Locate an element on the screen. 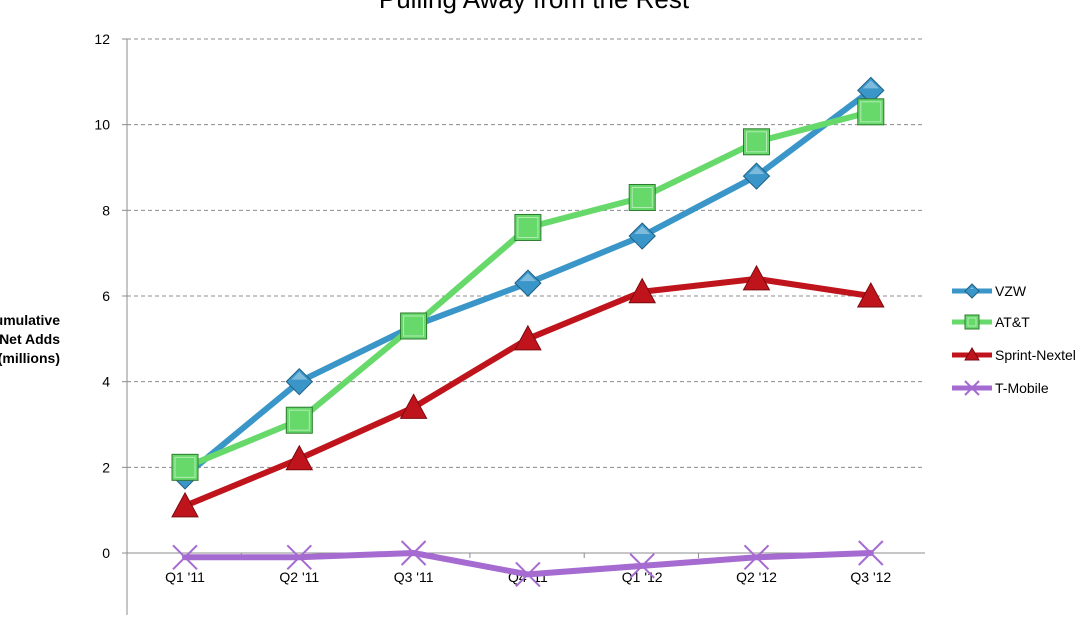  legend-label: T-Mobile is located at coordinates (1022, 388).